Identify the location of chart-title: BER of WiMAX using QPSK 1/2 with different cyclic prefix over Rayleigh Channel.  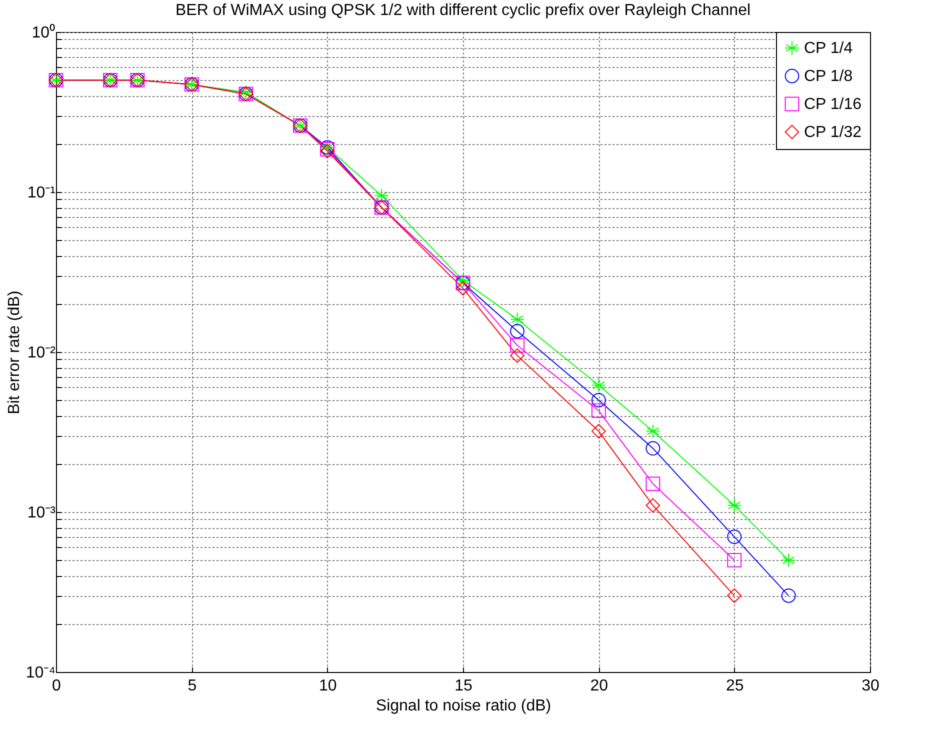
(463, 10).